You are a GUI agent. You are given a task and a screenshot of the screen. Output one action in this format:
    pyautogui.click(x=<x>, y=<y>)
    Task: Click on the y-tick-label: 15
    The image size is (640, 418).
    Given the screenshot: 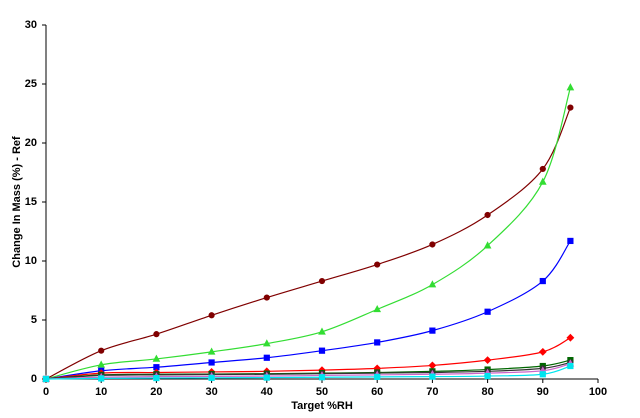 What is the action you would take?
    pyautogui.click(x=31, y=202)
    